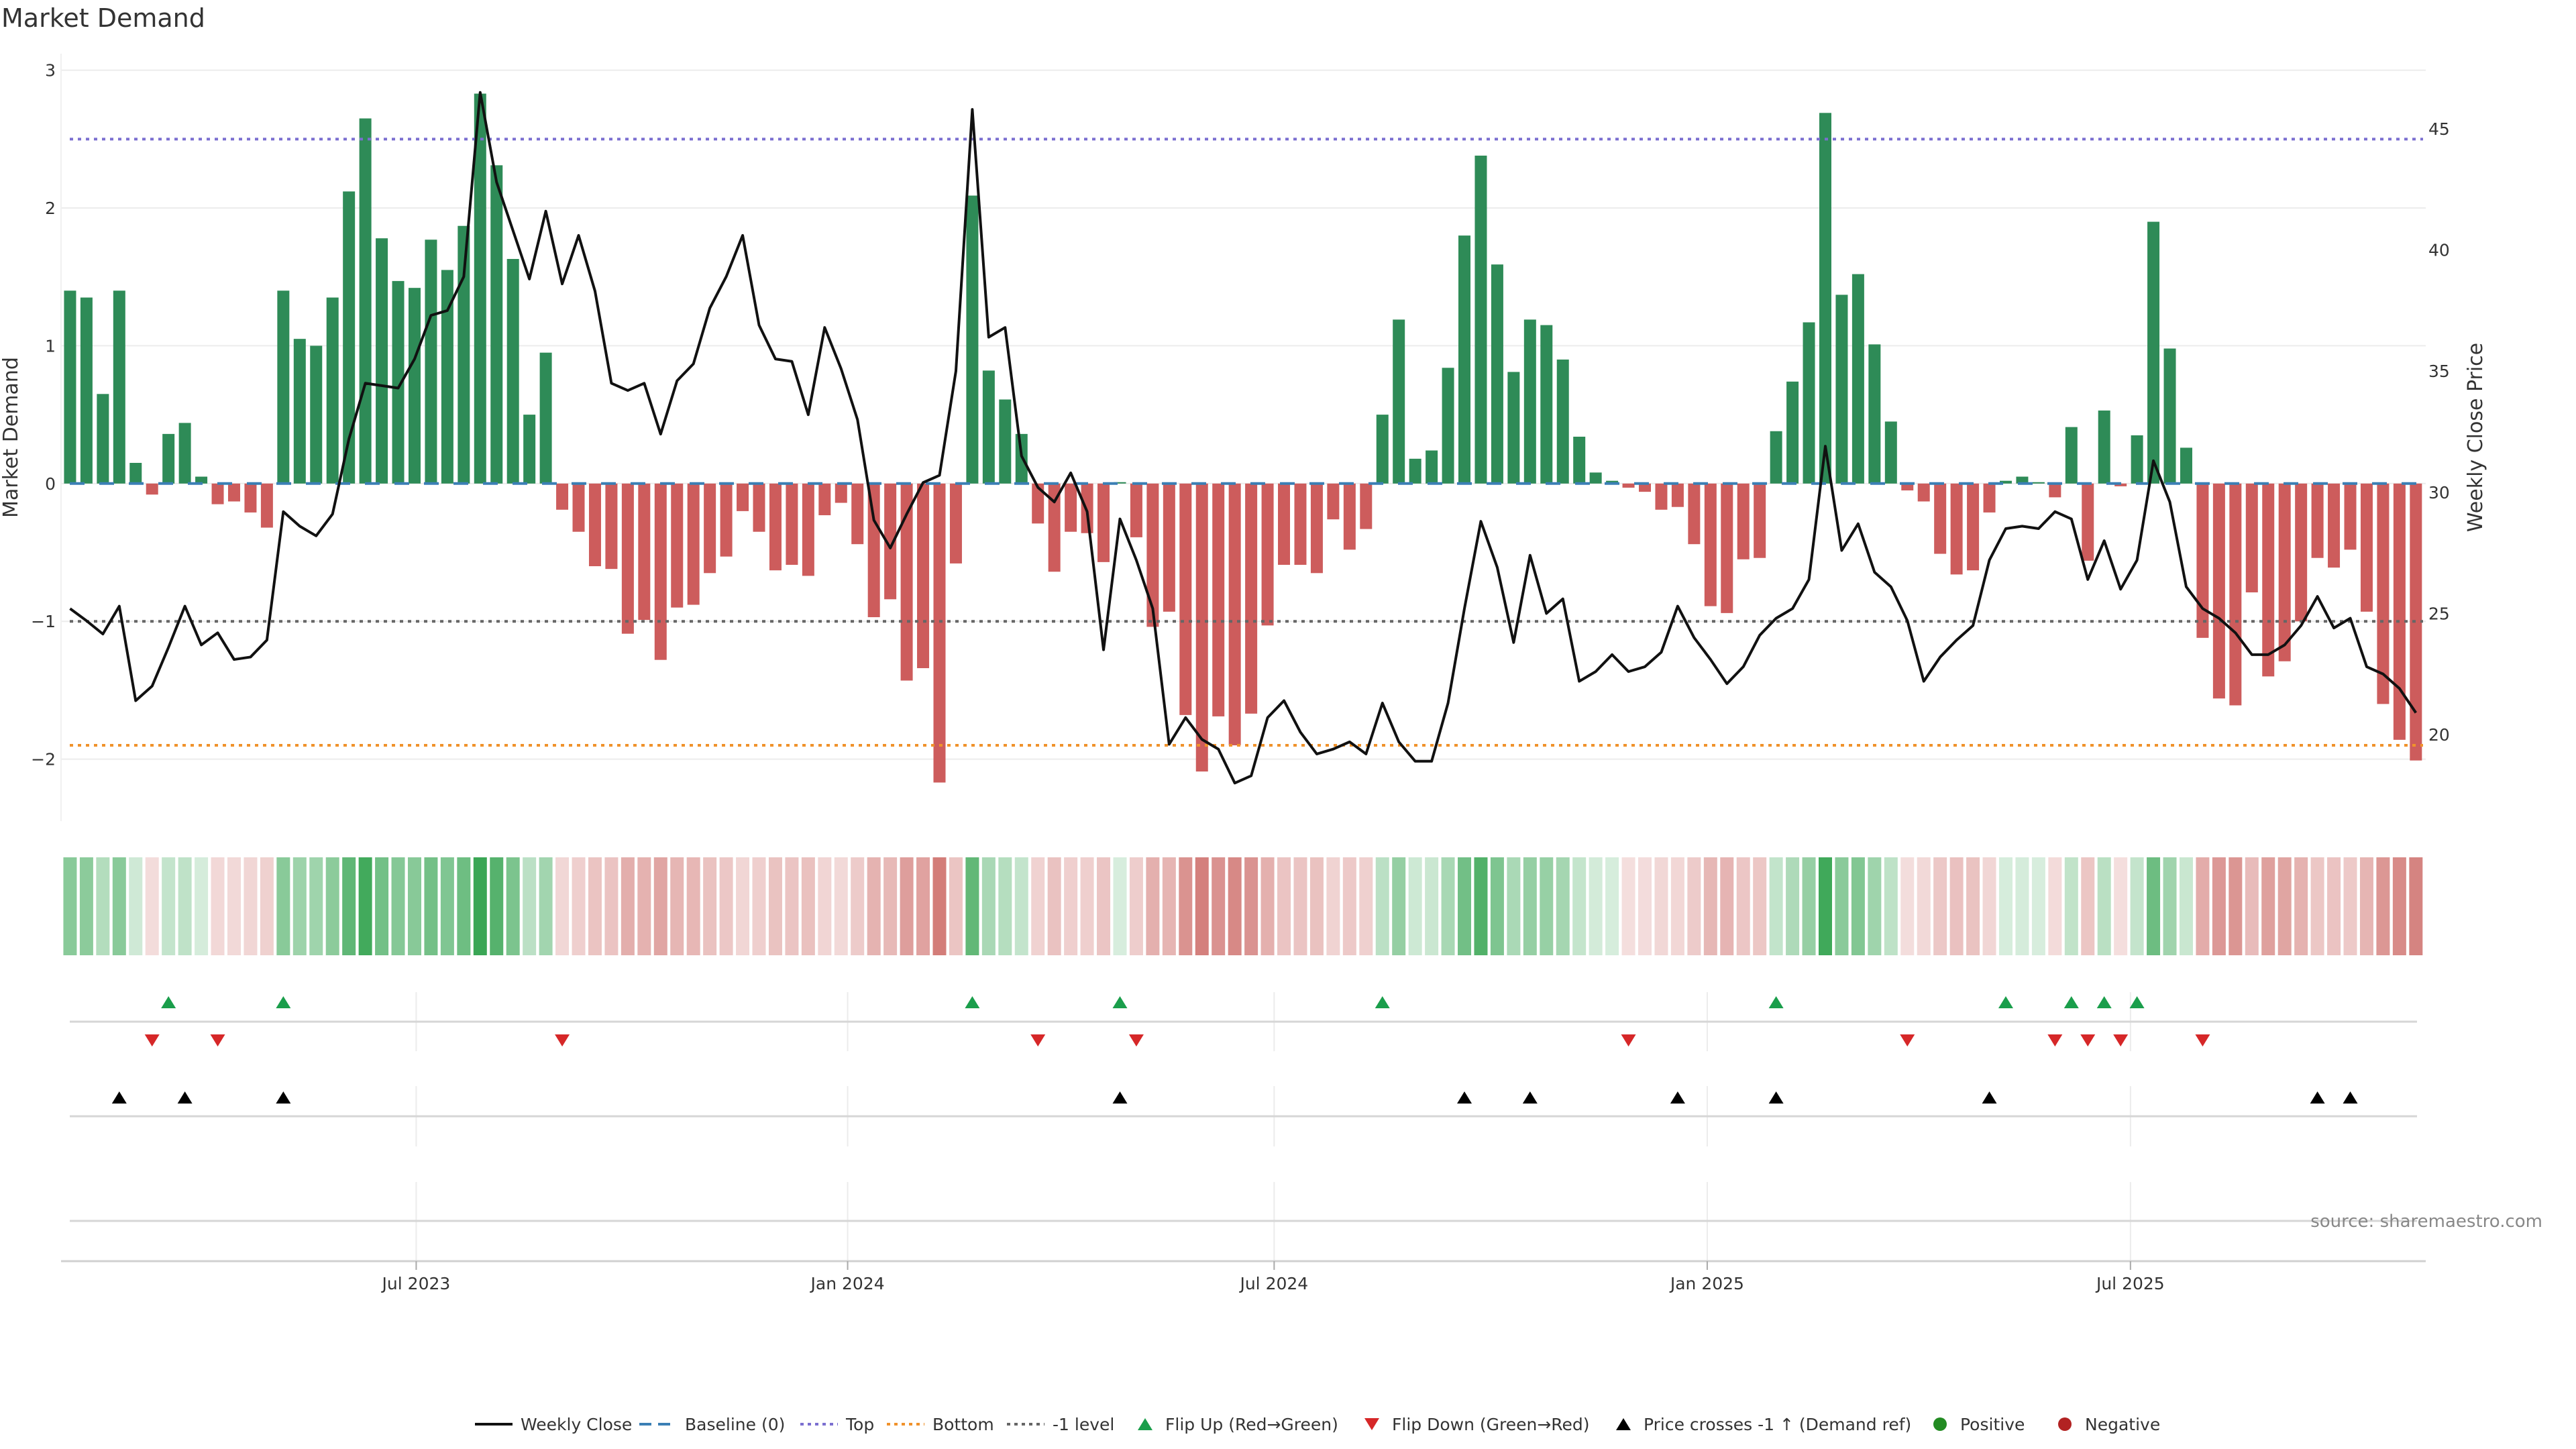 The width and height of the screenshot is (2576, 1449). I want to click on legend-label: Top, so click(859, 1424).